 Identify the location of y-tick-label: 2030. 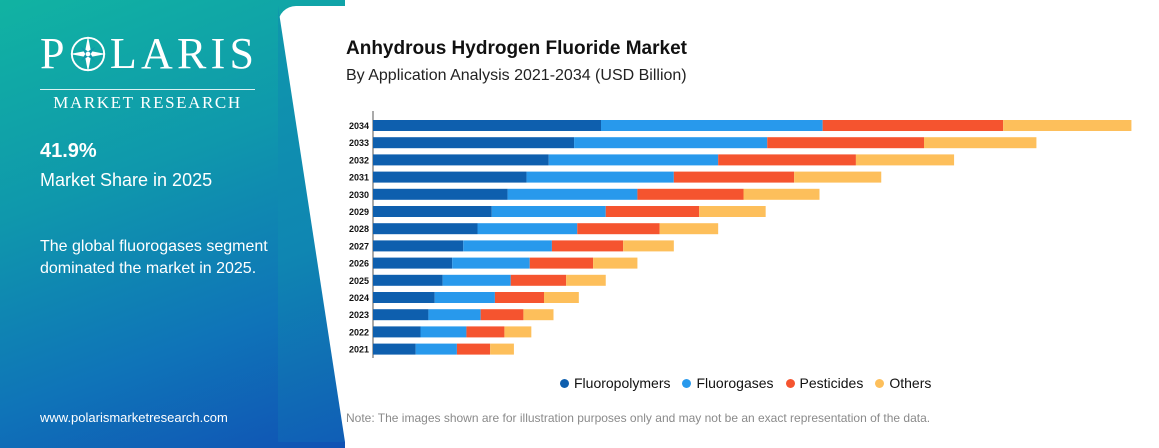
(359, 195).